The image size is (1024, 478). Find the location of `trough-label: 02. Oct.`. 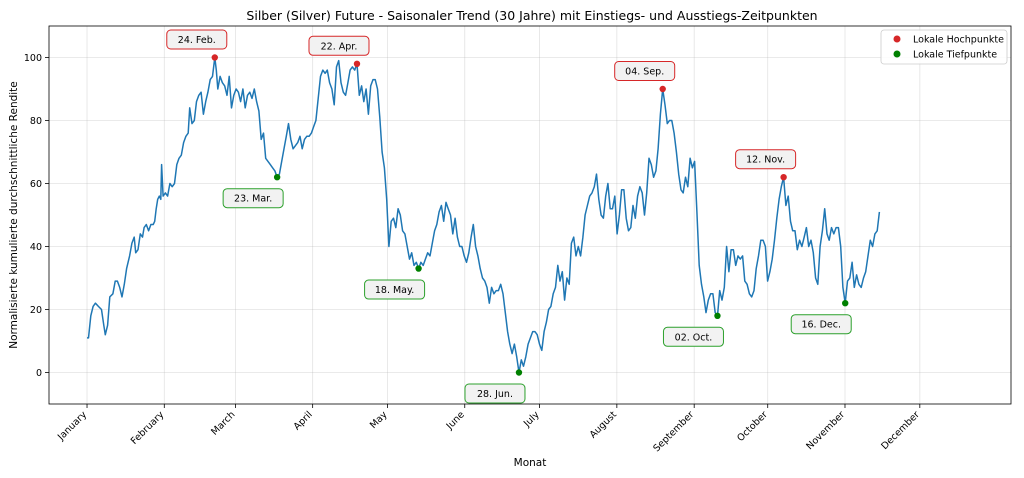

trough-label: 02. Oct. is located at coordinates (694, 337).